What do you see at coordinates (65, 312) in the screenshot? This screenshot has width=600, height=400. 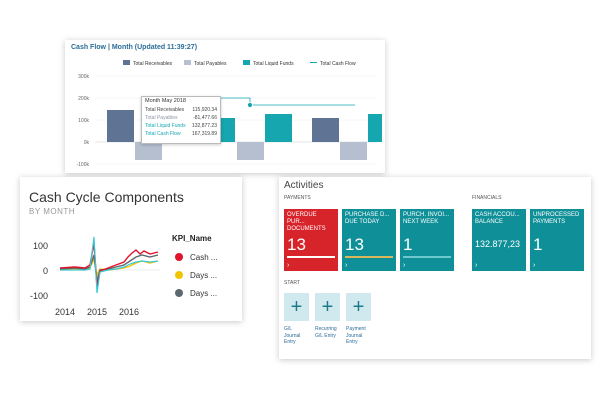 I see `x-tick-2014: 2014` at bounding box center [65, 312].